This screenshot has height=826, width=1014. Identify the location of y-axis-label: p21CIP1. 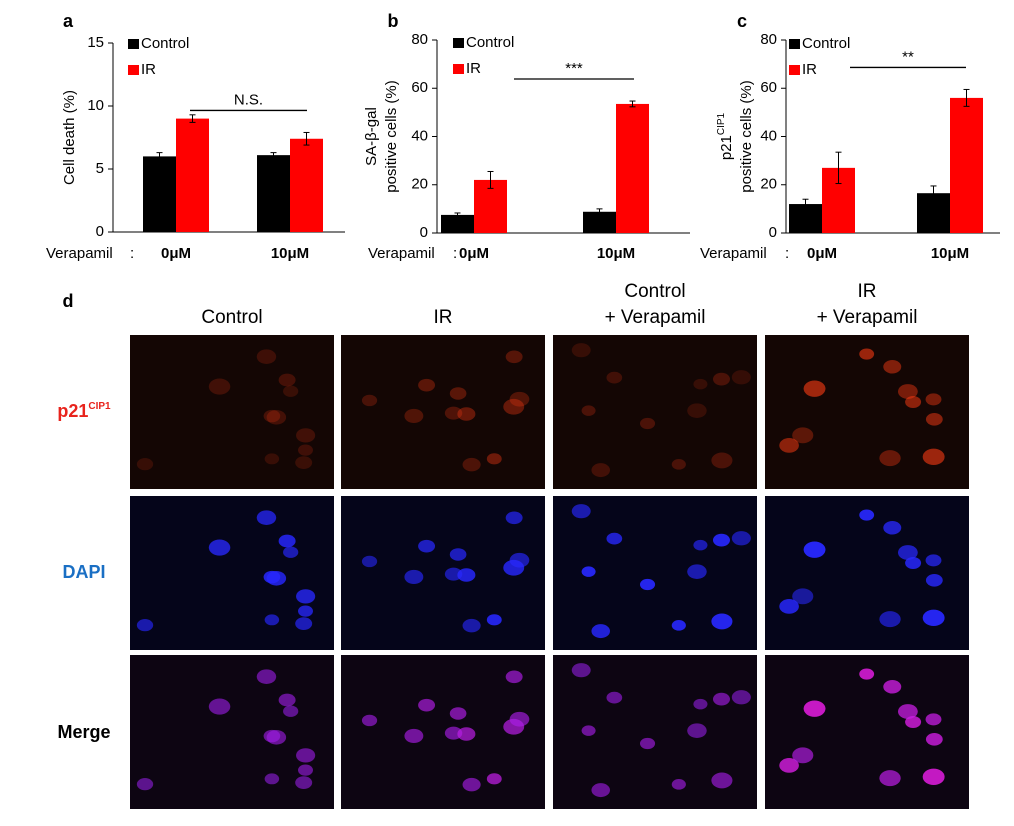
(725, 136).